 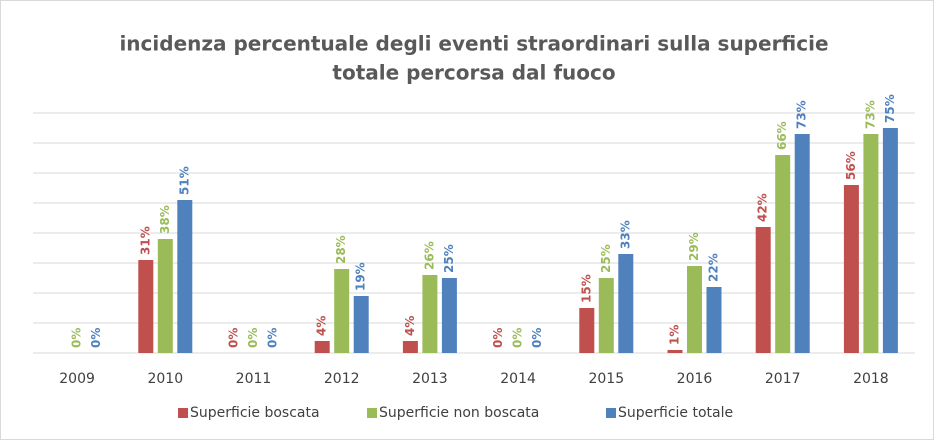 What do you see at coordinates (430, 379) in the screenshot?
I see `x-tick-label: 2013` at bounding box center [430, 379].